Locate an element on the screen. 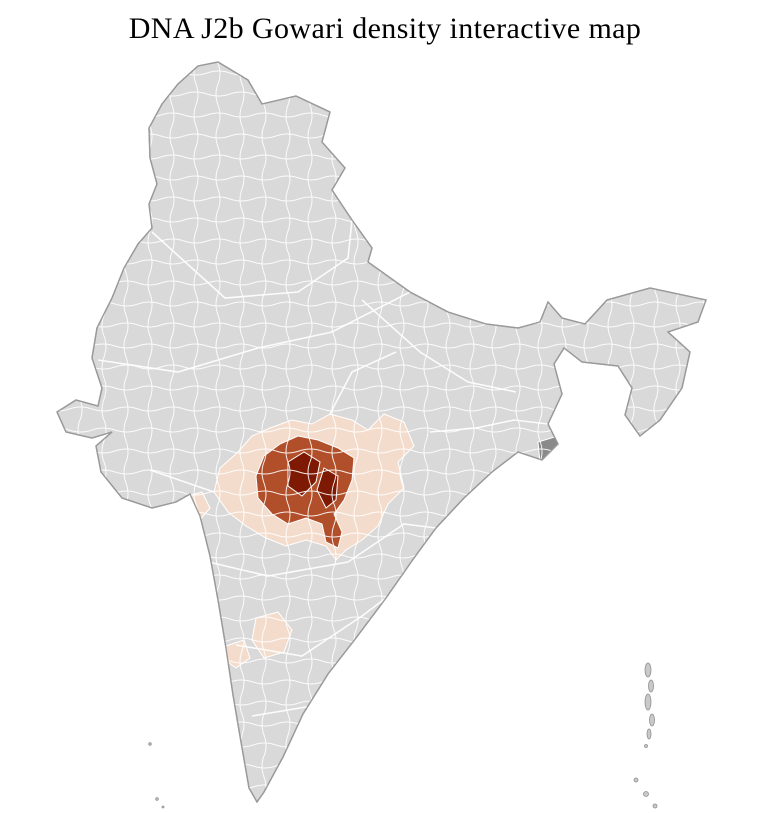 This screenshot has width=770, height=813. page-title: DNA J2b Gowari density interactive map is located at coordinates (385, 28).